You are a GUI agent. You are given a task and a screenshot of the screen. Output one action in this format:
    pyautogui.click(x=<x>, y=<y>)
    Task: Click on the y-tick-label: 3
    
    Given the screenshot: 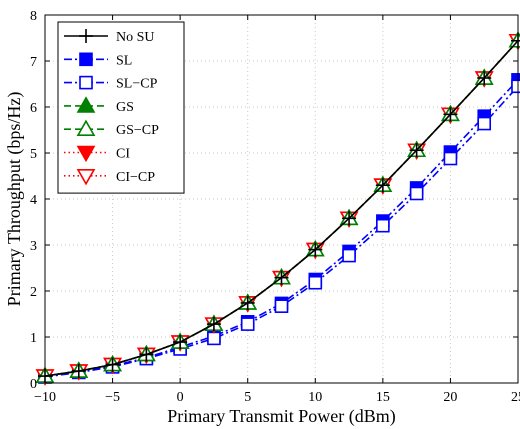 What is the action you would take?
    pyautogui.click(x=33, y=246)
    